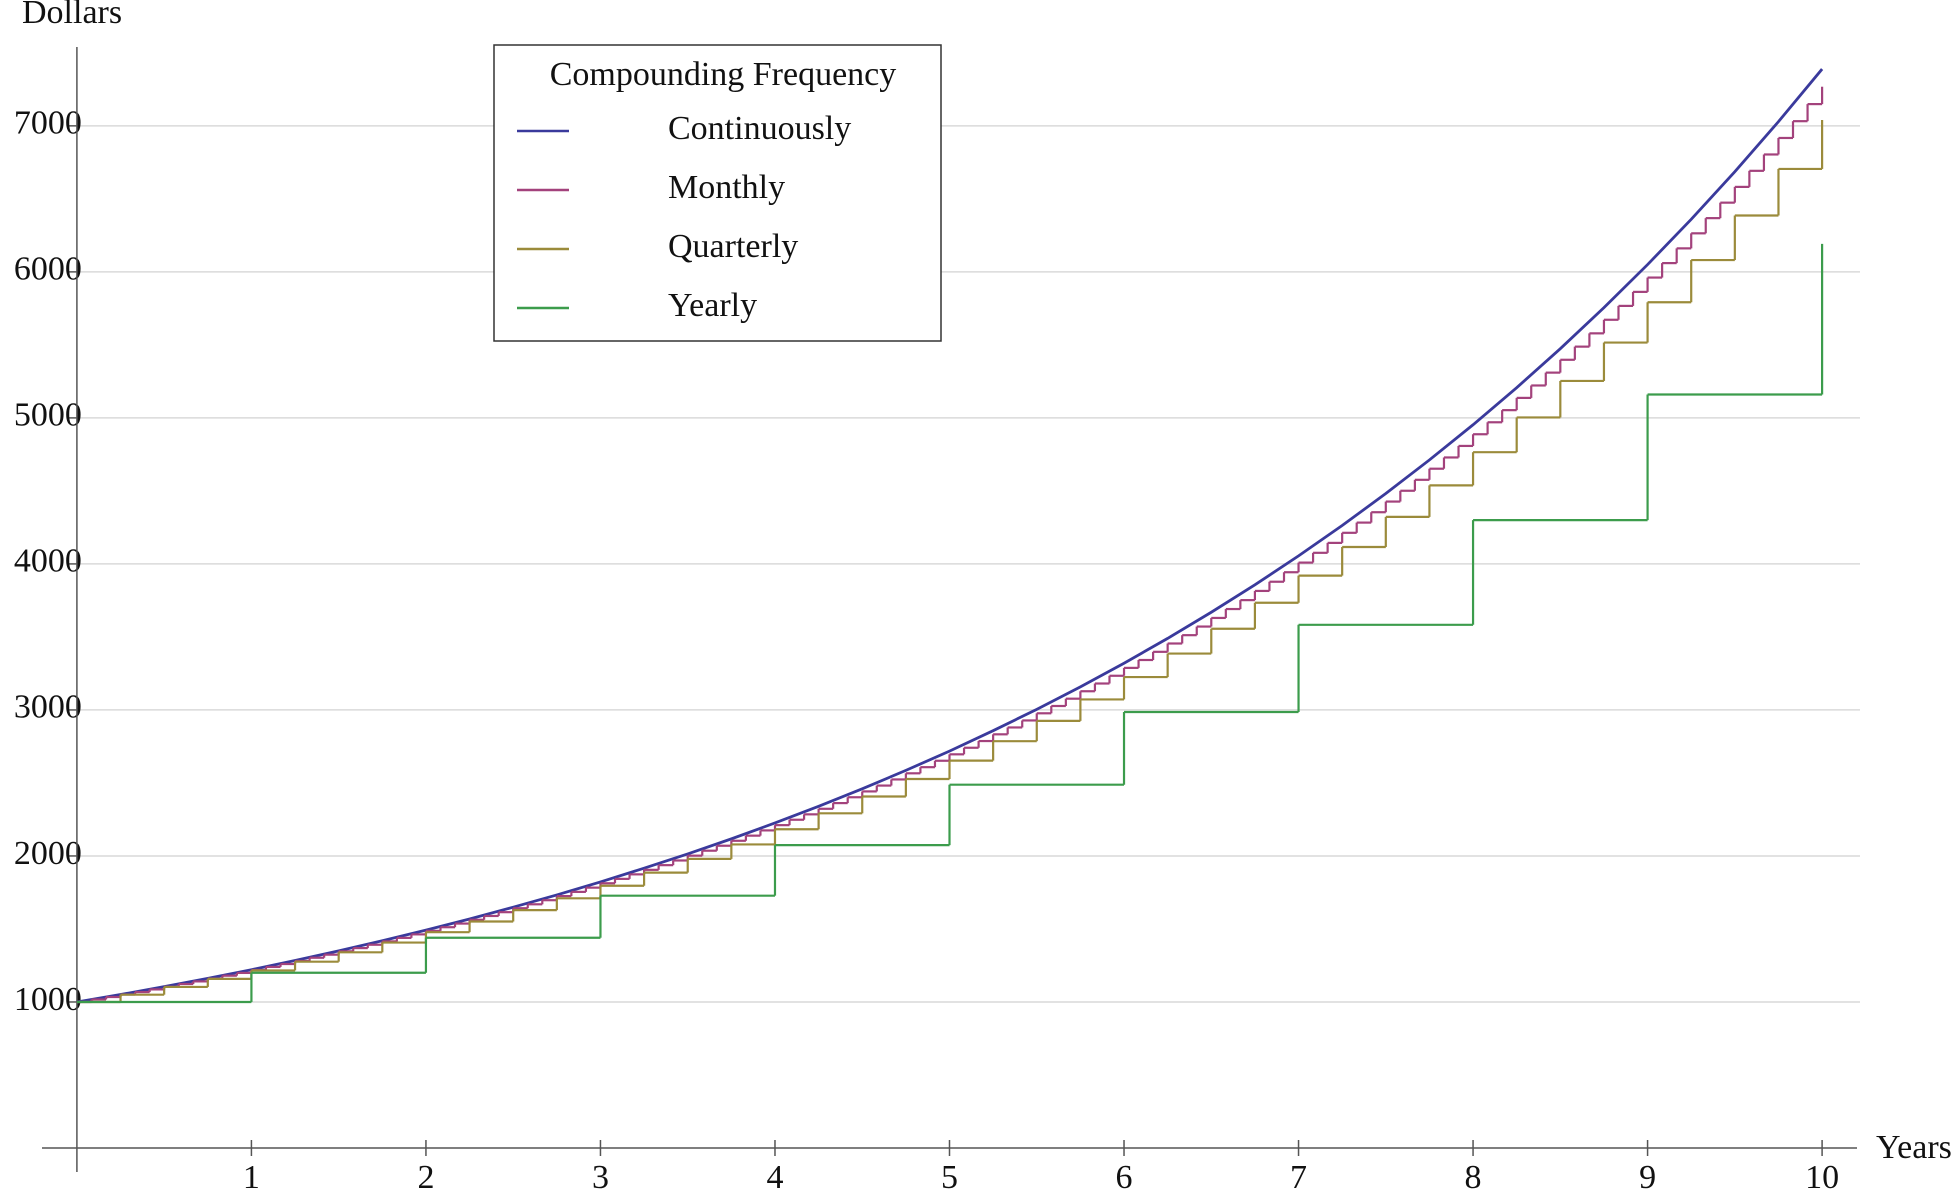 Image resolution: width=1952 pixels, height=1195 pixels. I want to click on x-tick-label: 5, so click(949, 1174).